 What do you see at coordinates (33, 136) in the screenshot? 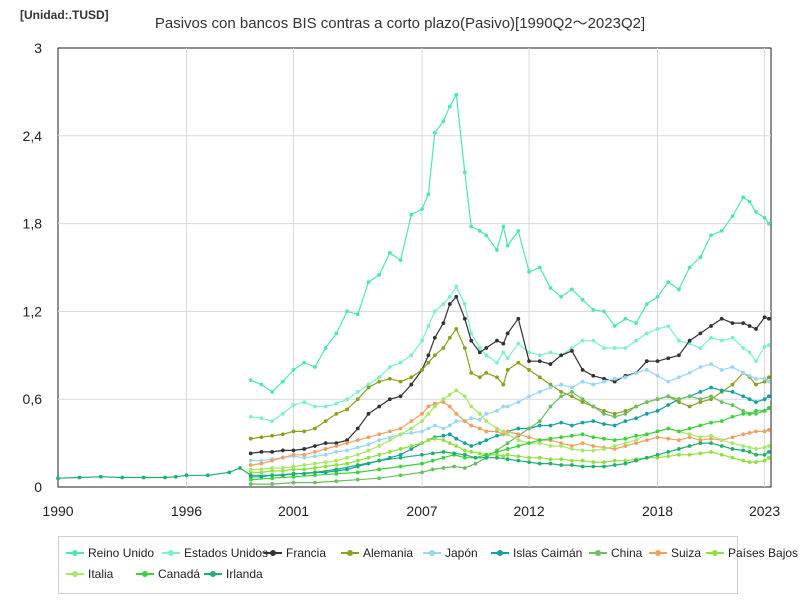
I see `y-tick-label: 2,4` at bounding box center [33, 136].